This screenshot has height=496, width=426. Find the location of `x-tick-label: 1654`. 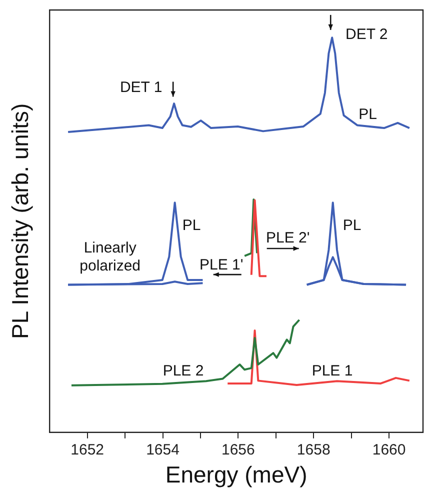

x-tick-label: 1654 is located at coordinates (163, 450).